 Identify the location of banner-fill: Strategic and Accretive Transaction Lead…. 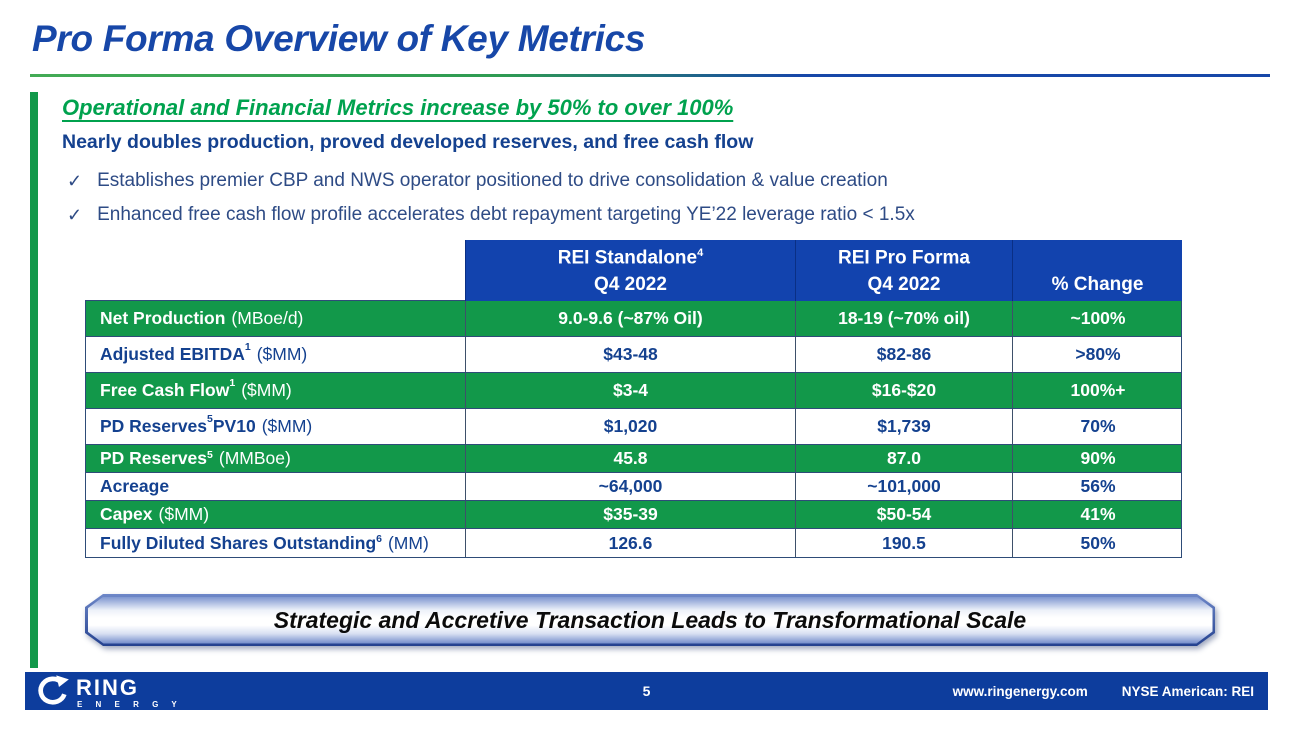
(650, 620).